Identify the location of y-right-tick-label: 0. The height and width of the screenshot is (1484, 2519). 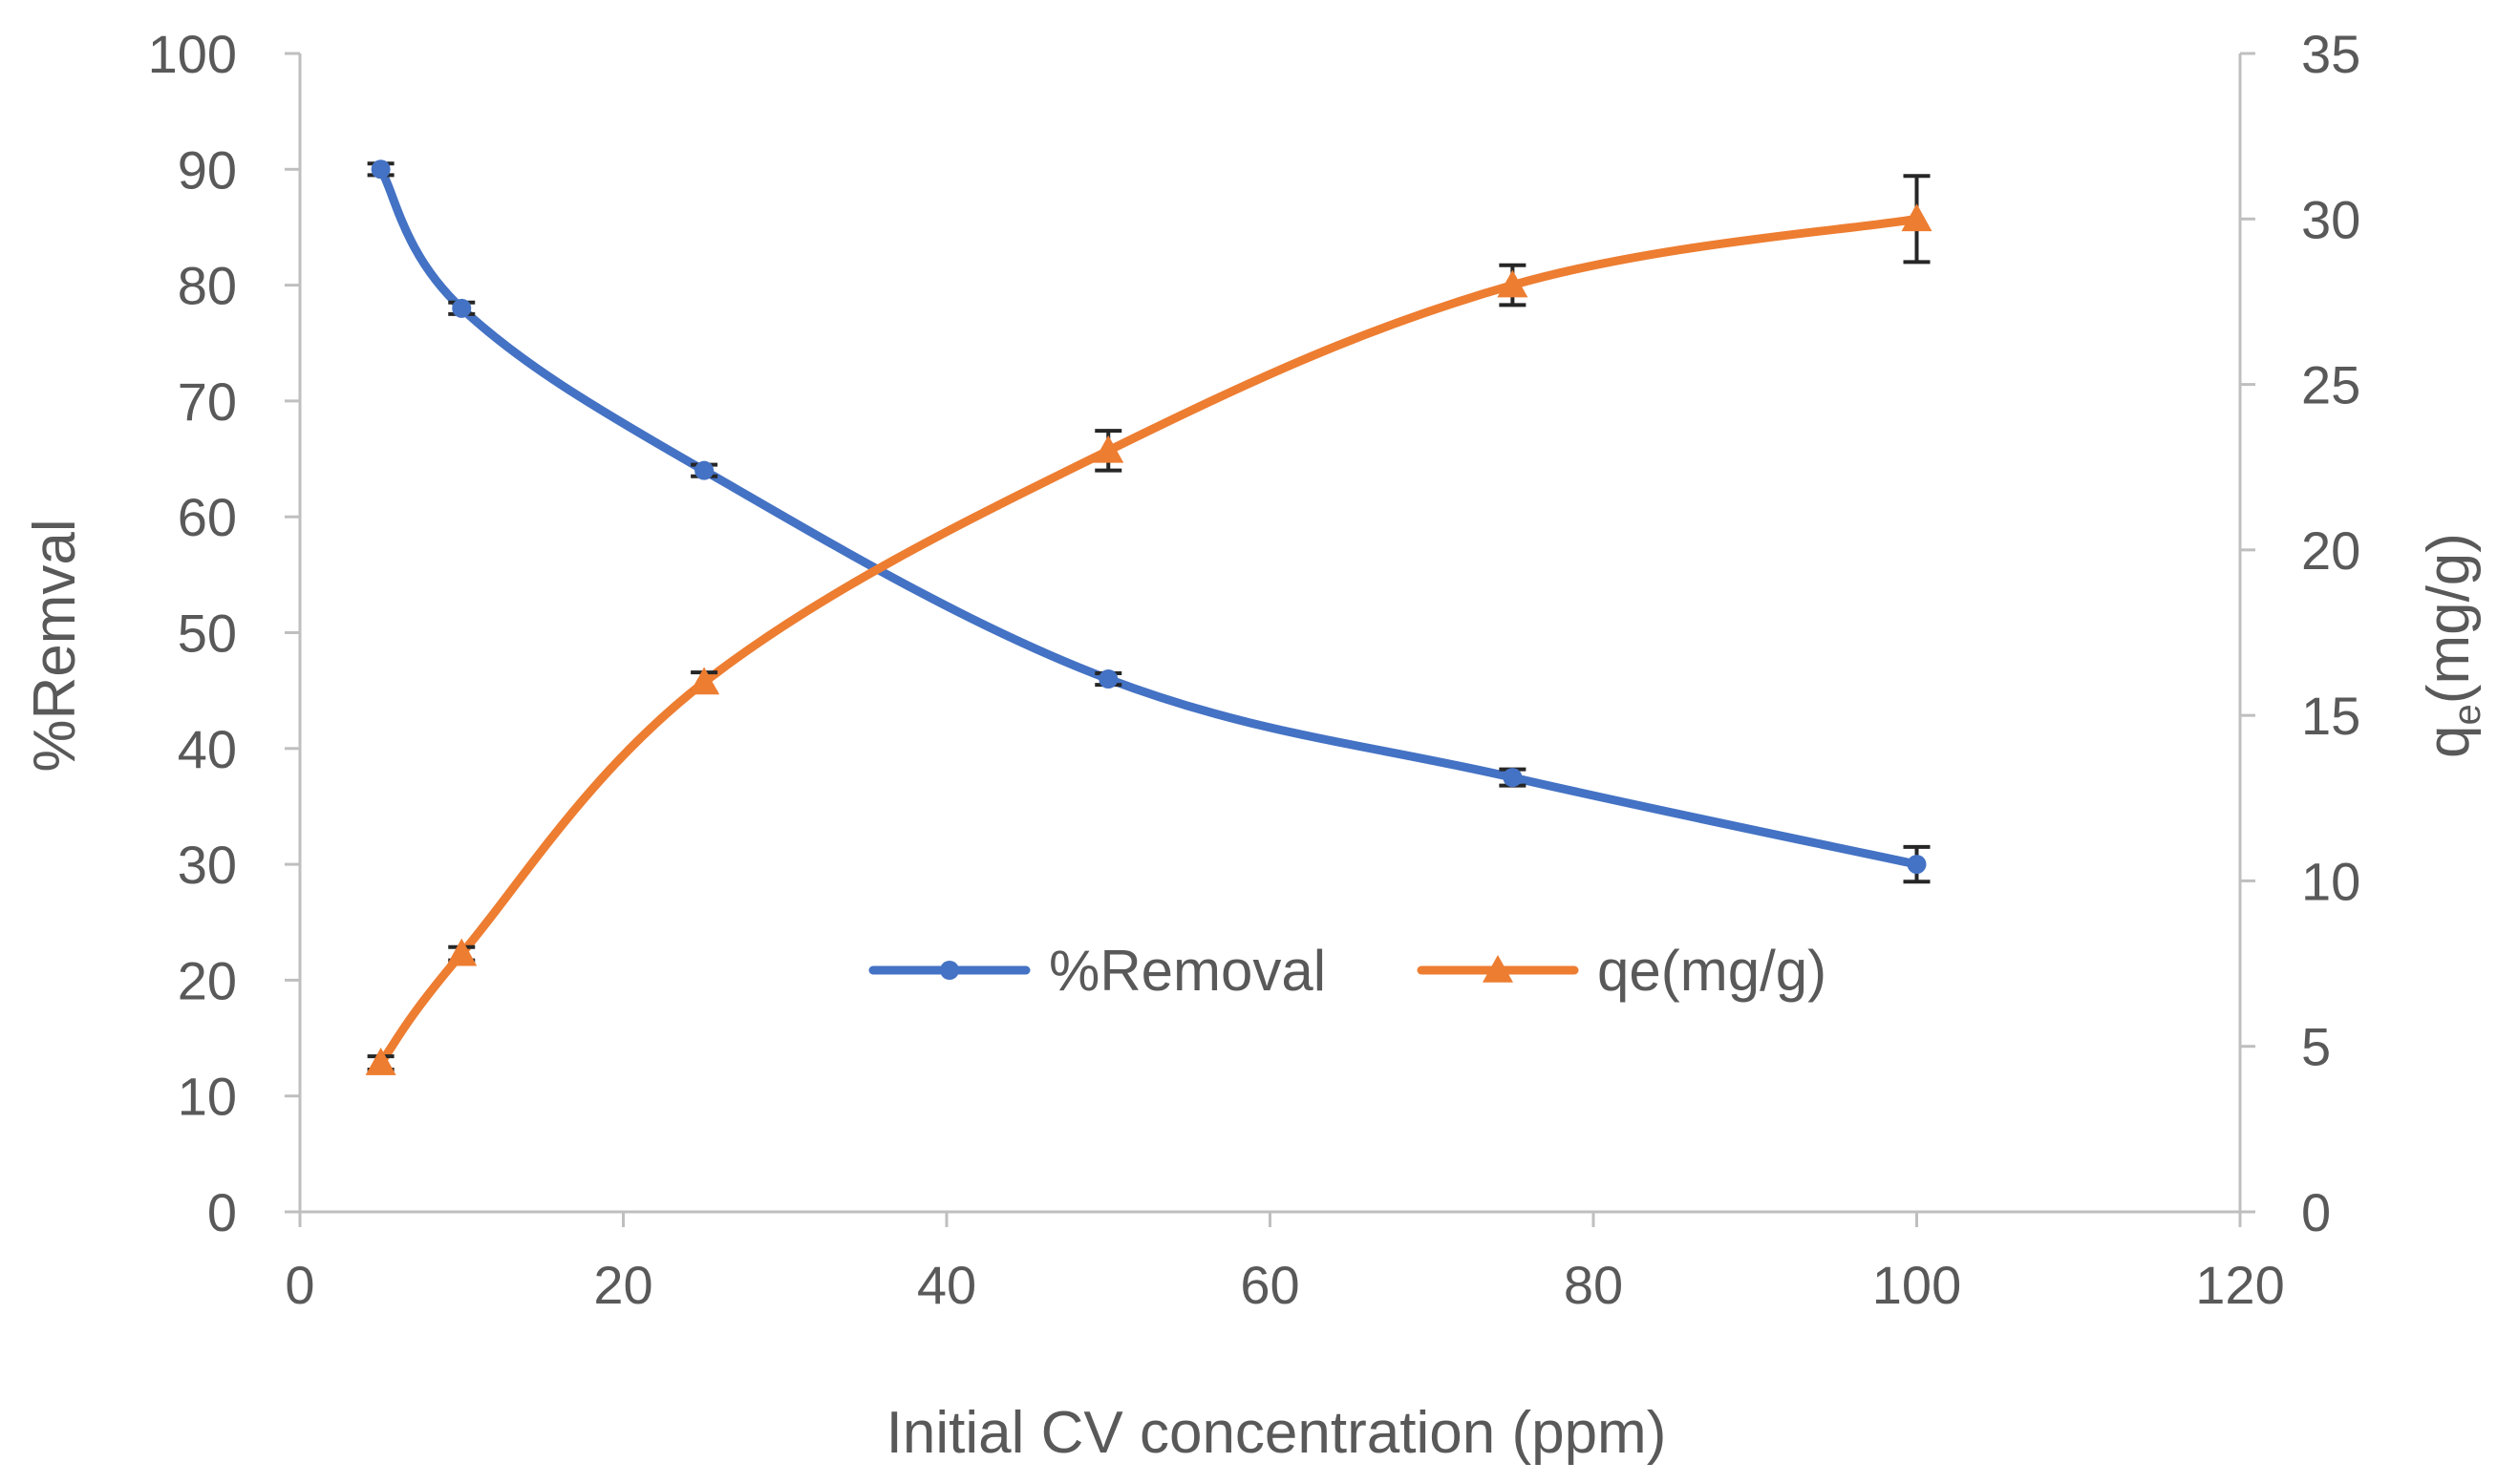
(2316, 1212).